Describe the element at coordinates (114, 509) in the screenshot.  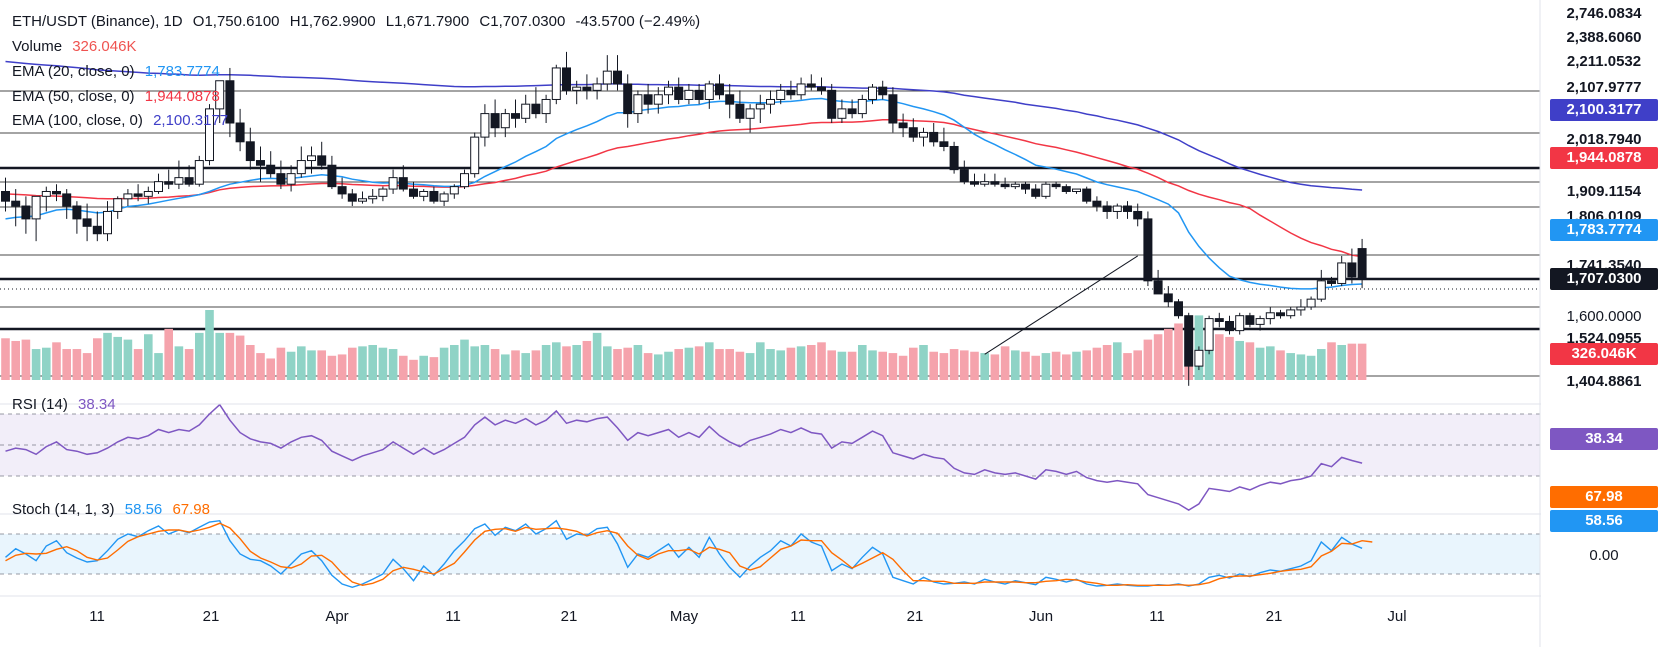
I see `stoch-legend: Stoch (14, 1, 3) 58.56 67.98` at that location.